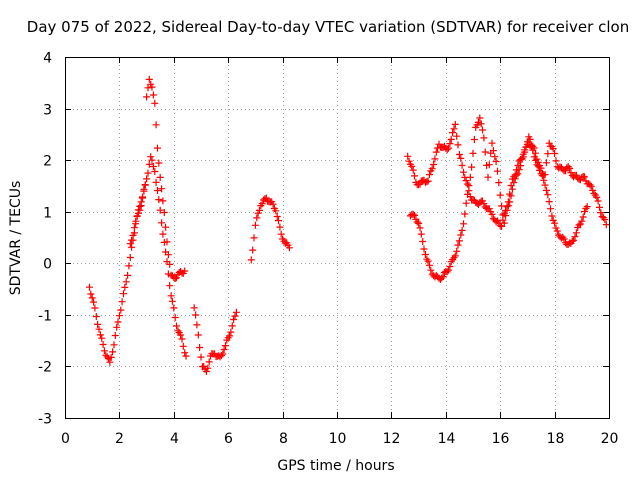  I want to click on x-tick-label: 6, so click(228, 439).